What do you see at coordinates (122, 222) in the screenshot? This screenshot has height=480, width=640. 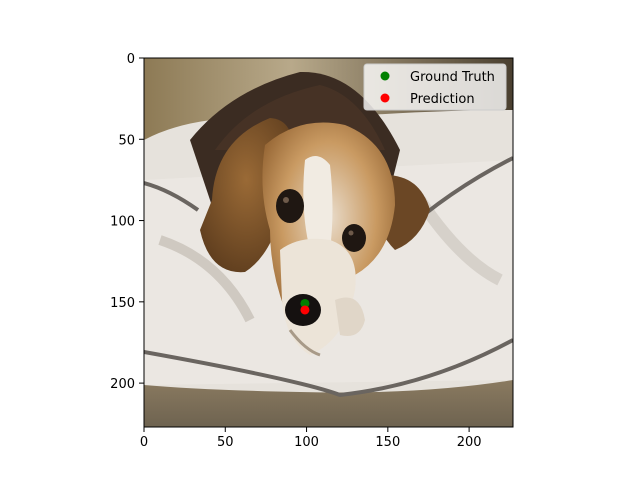 I see `y-tick-label: 100` at bounding box center [122, 222].